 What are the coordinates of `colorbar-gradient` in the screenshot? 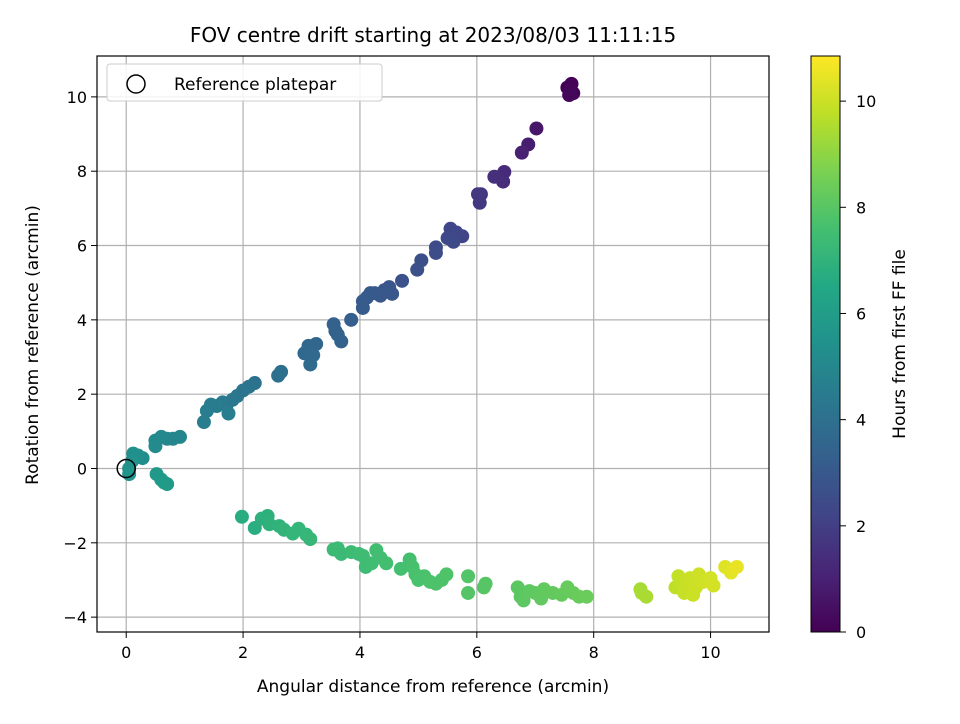 It's located at (825, 344).